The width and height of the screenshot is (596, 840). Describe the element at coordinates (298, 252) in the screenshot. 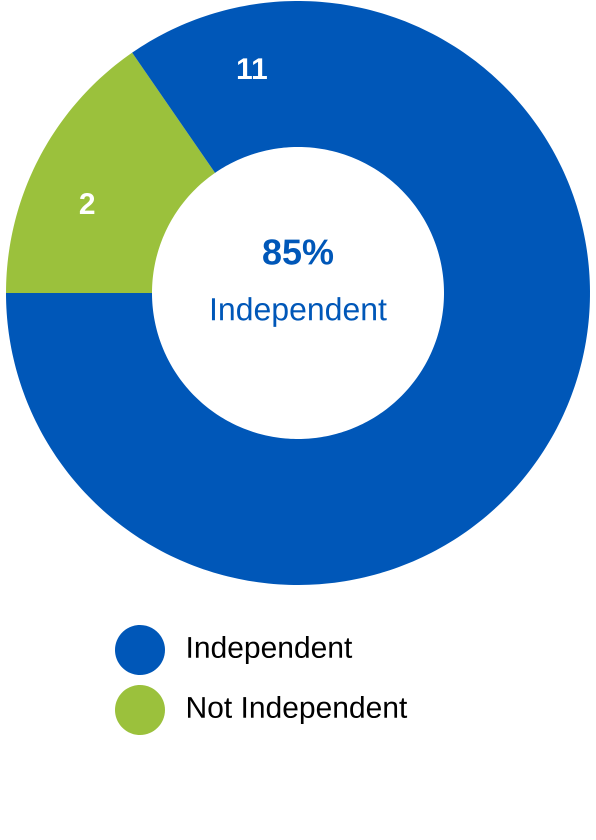

I see `text: 85%` at that location.